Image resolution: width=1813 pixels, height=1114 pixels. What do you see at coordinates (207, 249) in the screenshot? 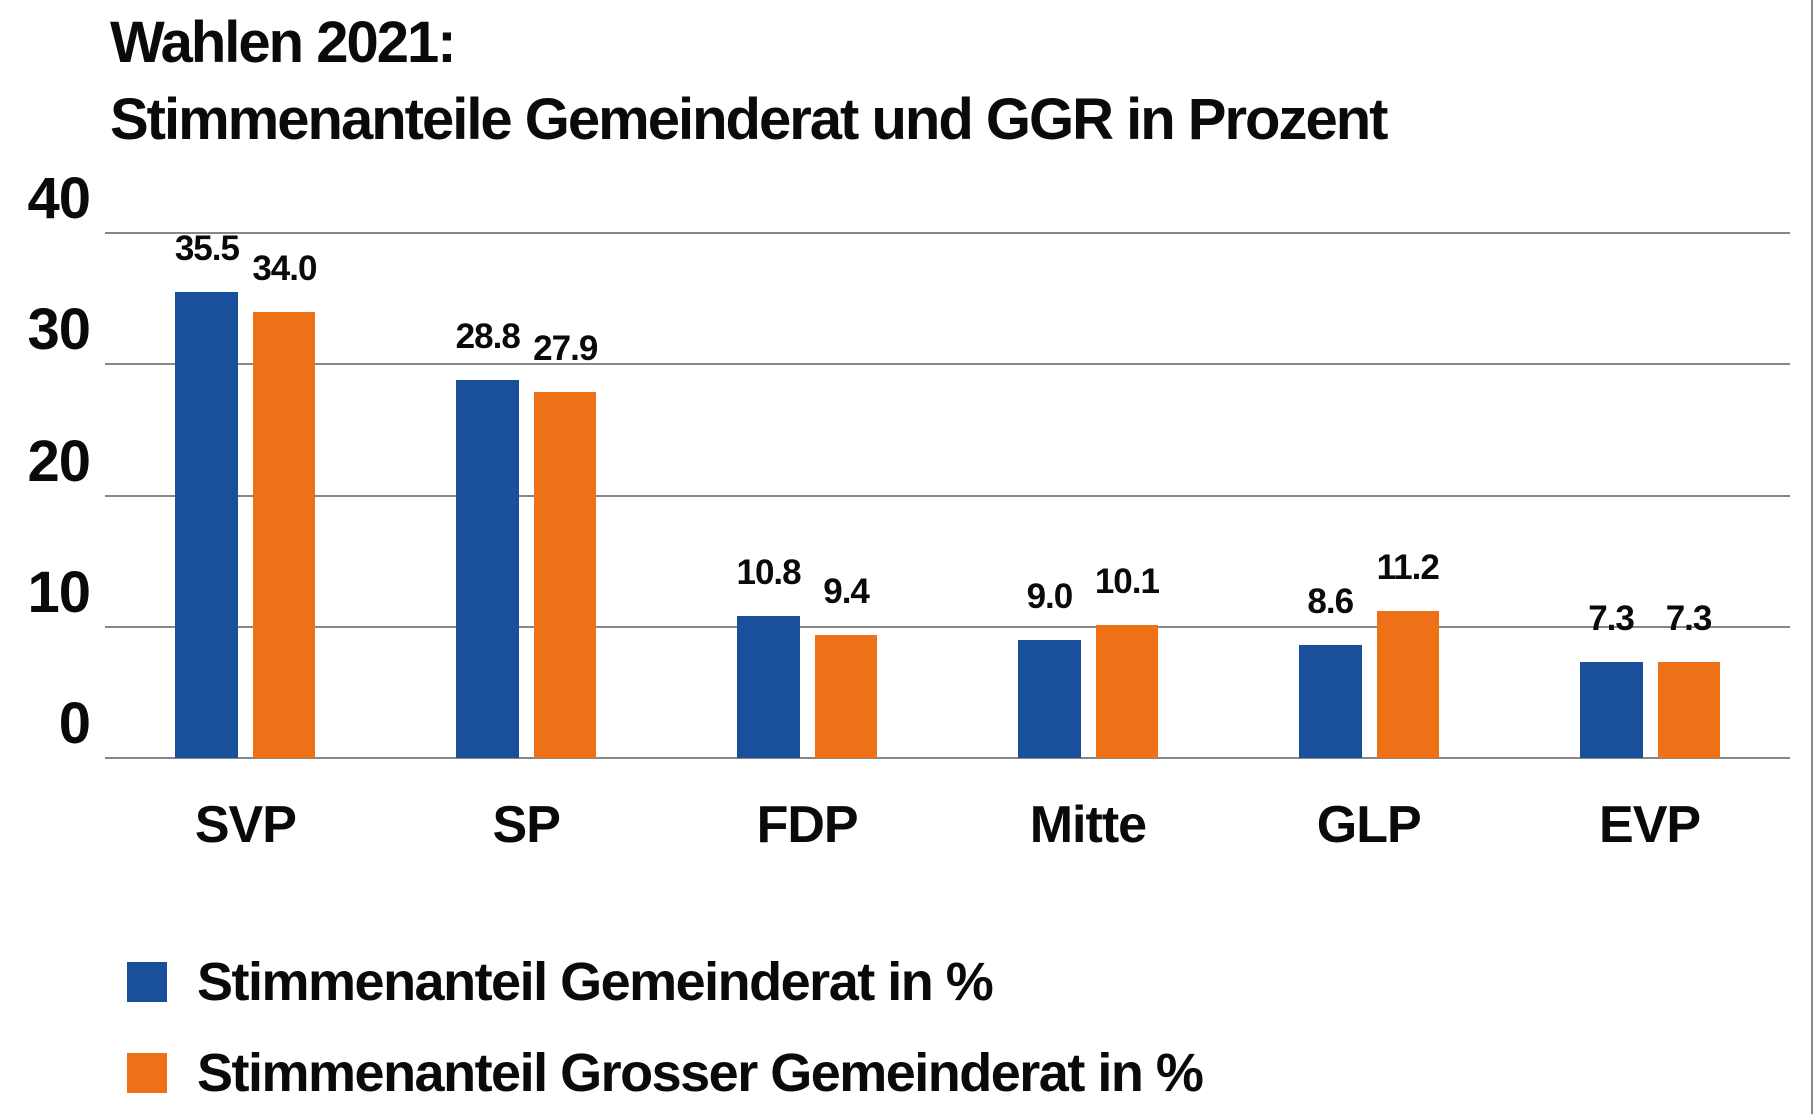
I see `value-label: 35.5` at bounding box center [207, 249].